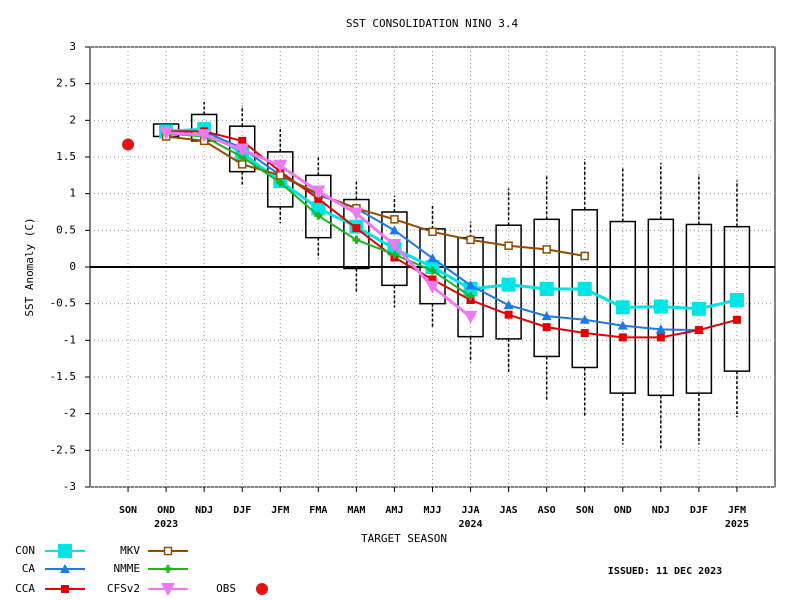 Image resolution: width=800 pixels, height=600 pixels. What do you see at coordinates (394, 510) in the screenshot?
I see `x-tick-label: AMJ` at bounding box center [394, 510].